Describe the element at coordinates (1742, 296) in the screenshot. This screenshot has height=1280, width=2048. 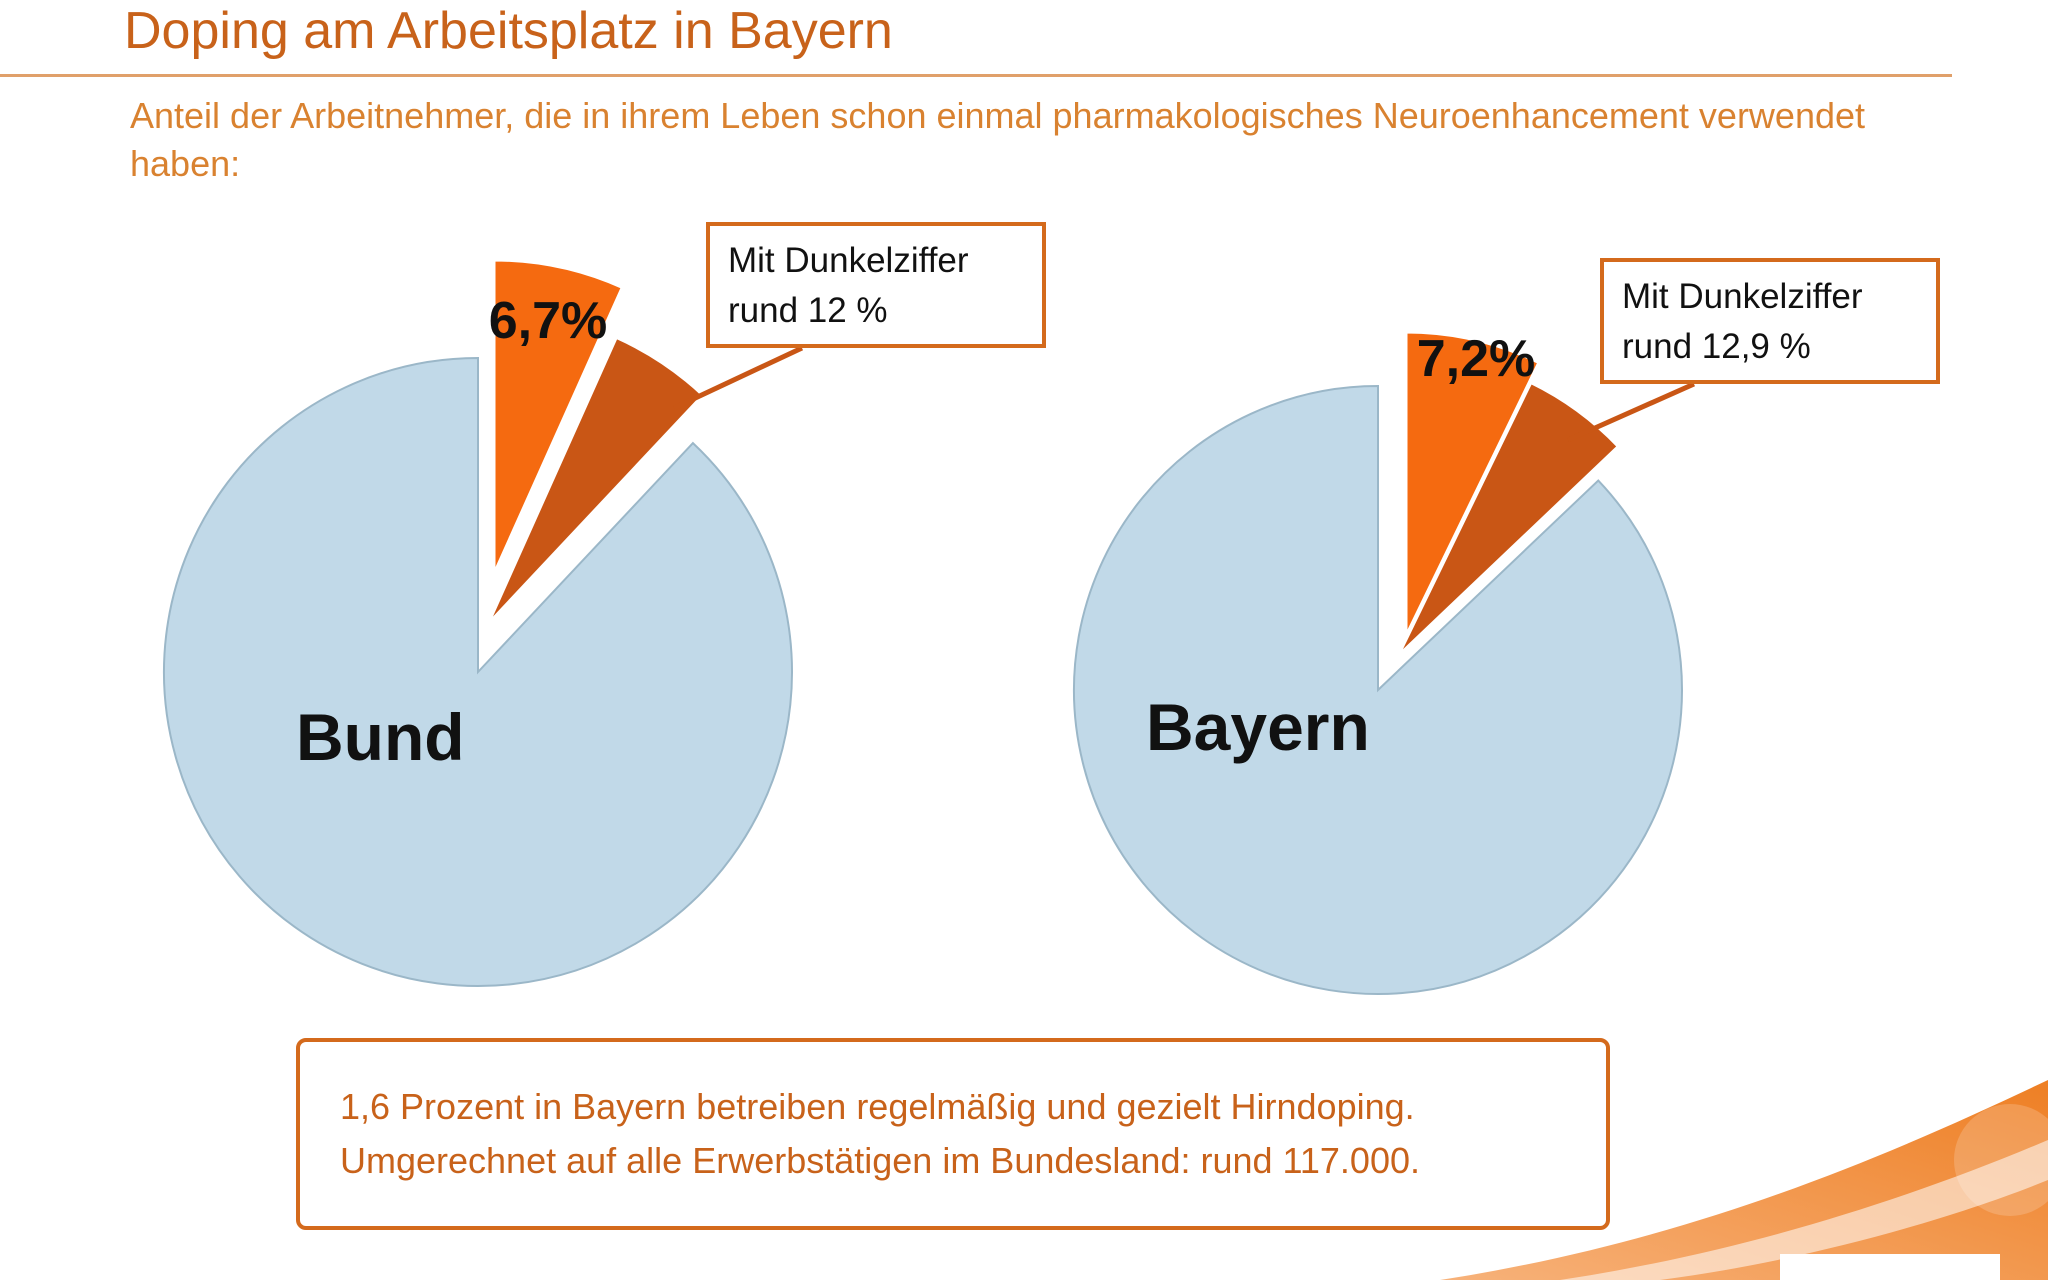
I see `callout-bayern-line1: Mit Dunkelziffer` at that location.